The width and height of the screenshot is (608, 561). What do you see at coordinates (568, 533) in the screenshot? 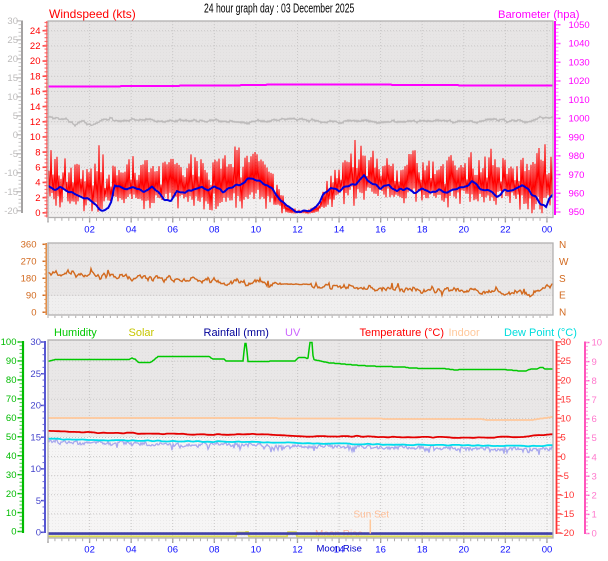
I see `svg-text: -20` at bounding box center [568, 533].